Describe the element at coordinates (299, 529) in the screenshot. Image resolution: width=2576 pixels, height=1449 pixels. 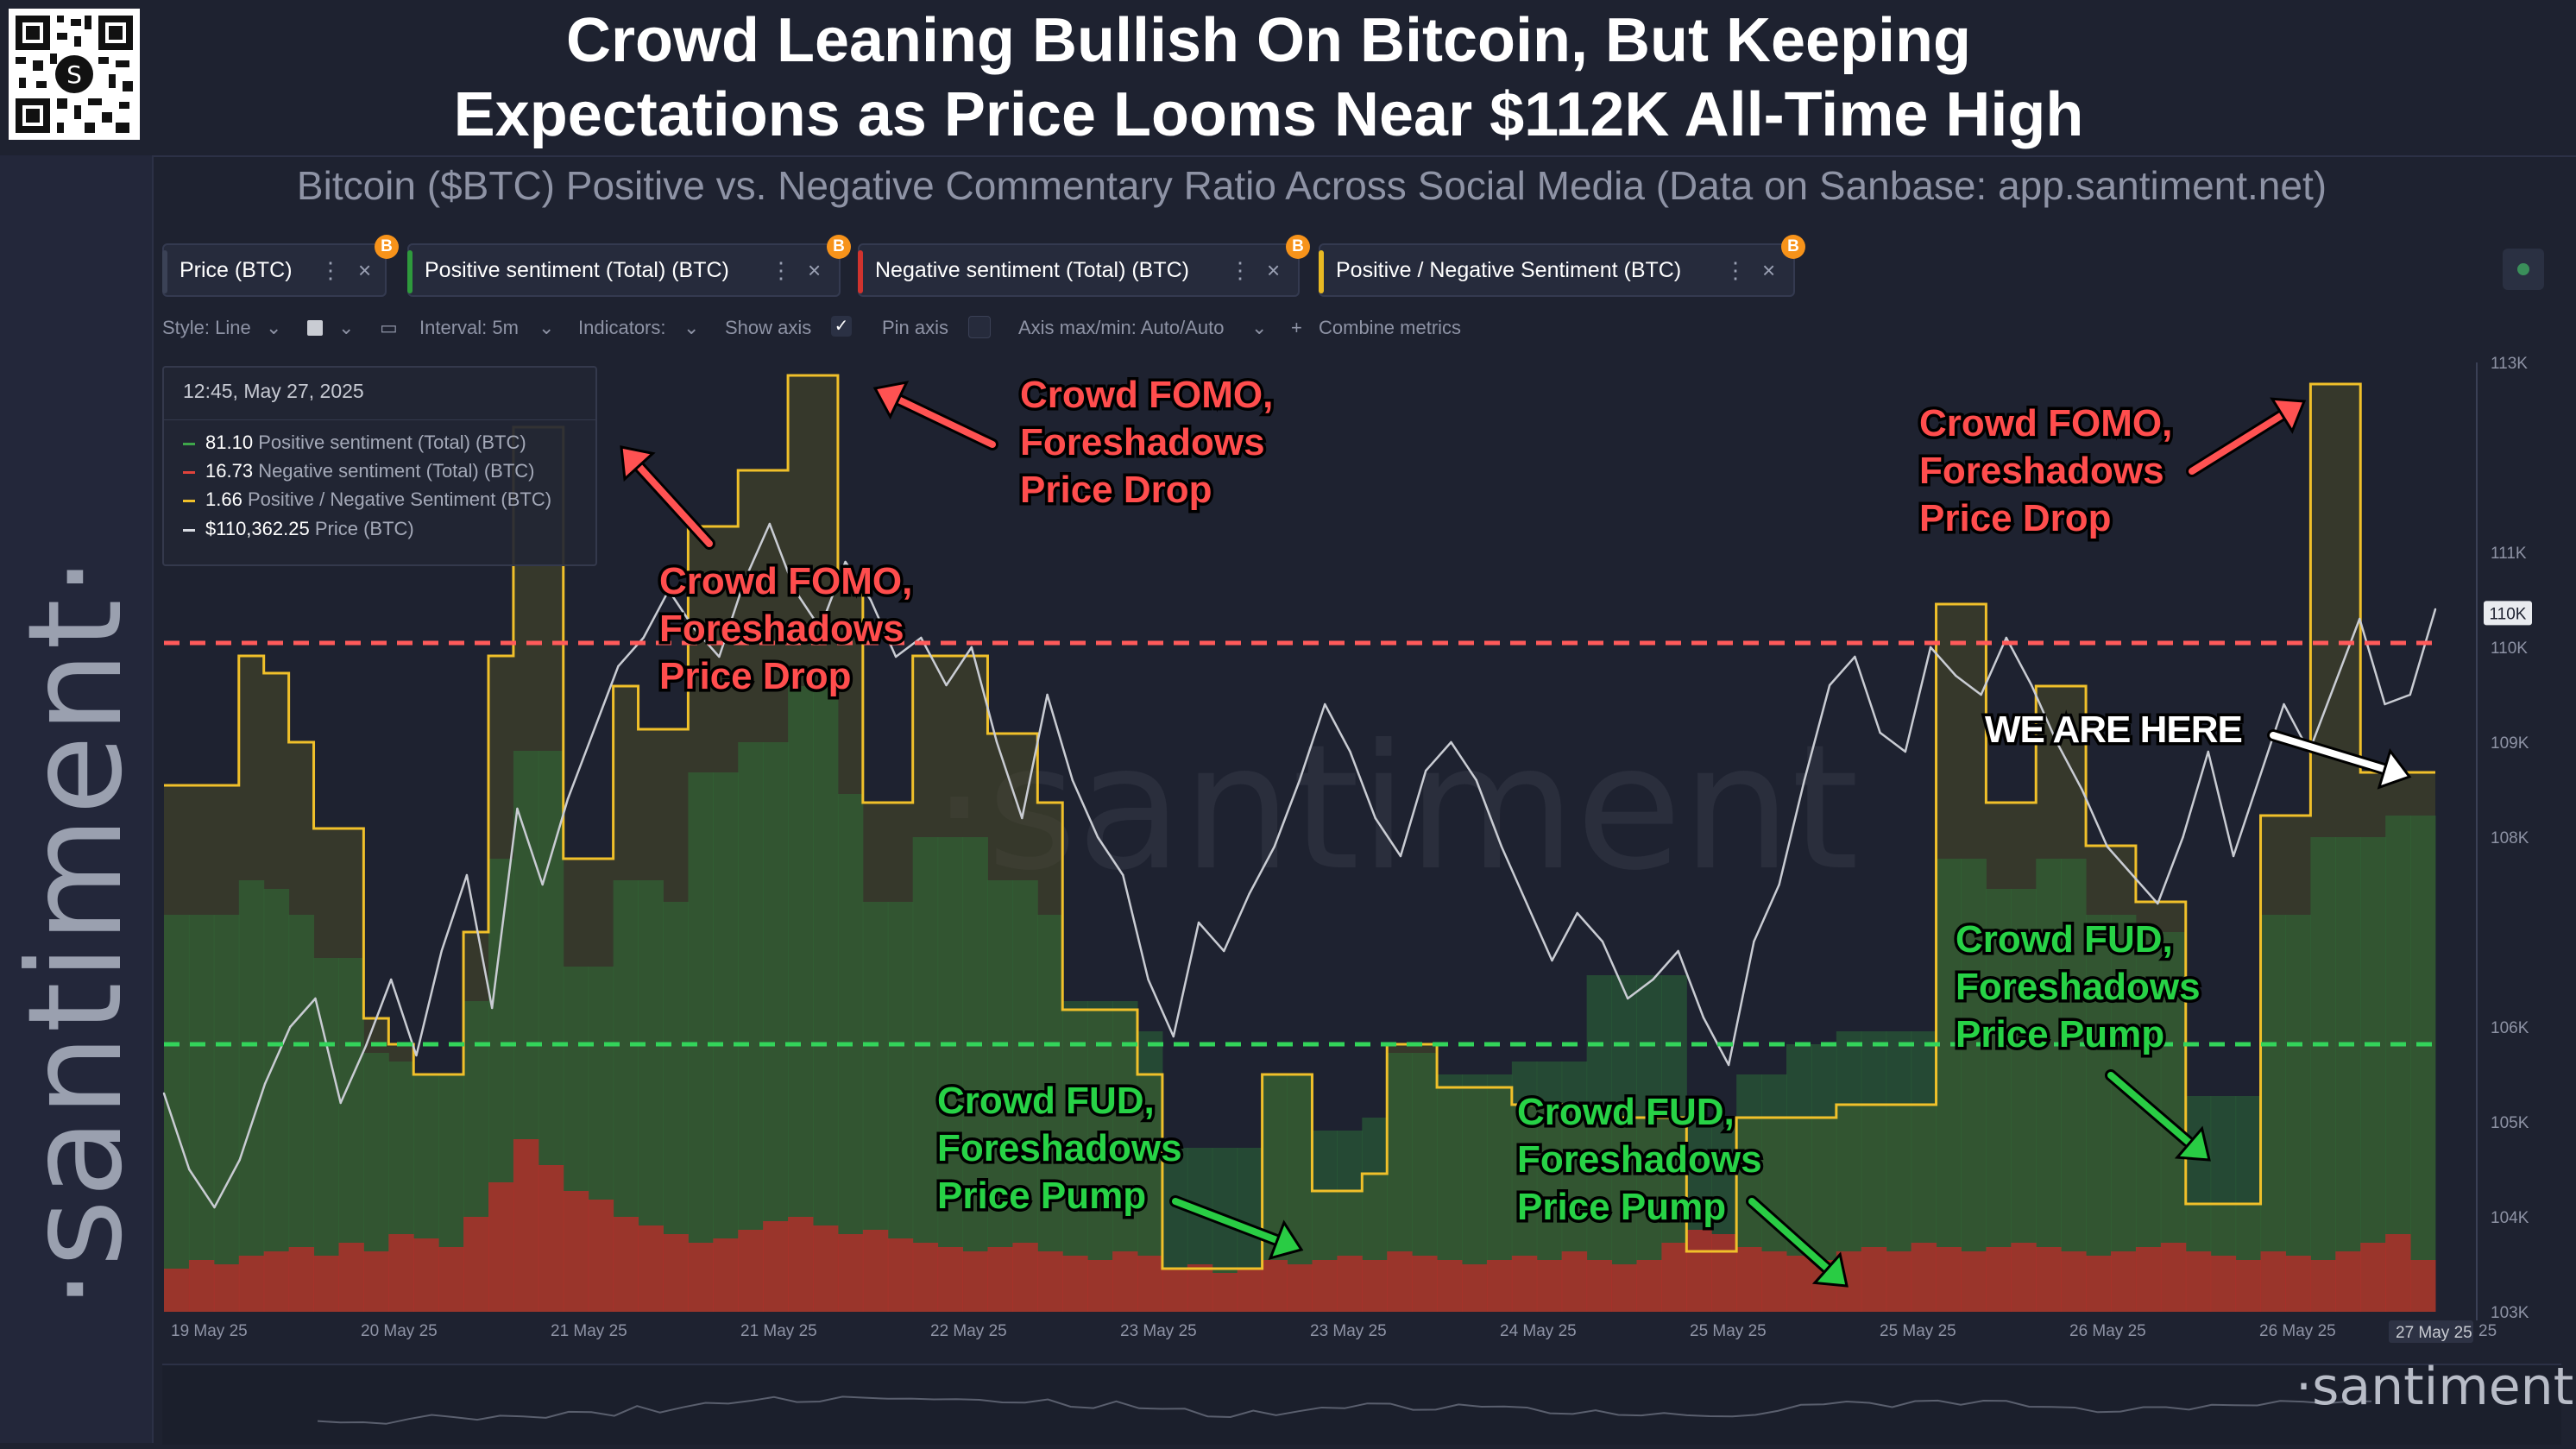
I see `tooltip-row: $110,362.25 Price (BTC)` at that location.